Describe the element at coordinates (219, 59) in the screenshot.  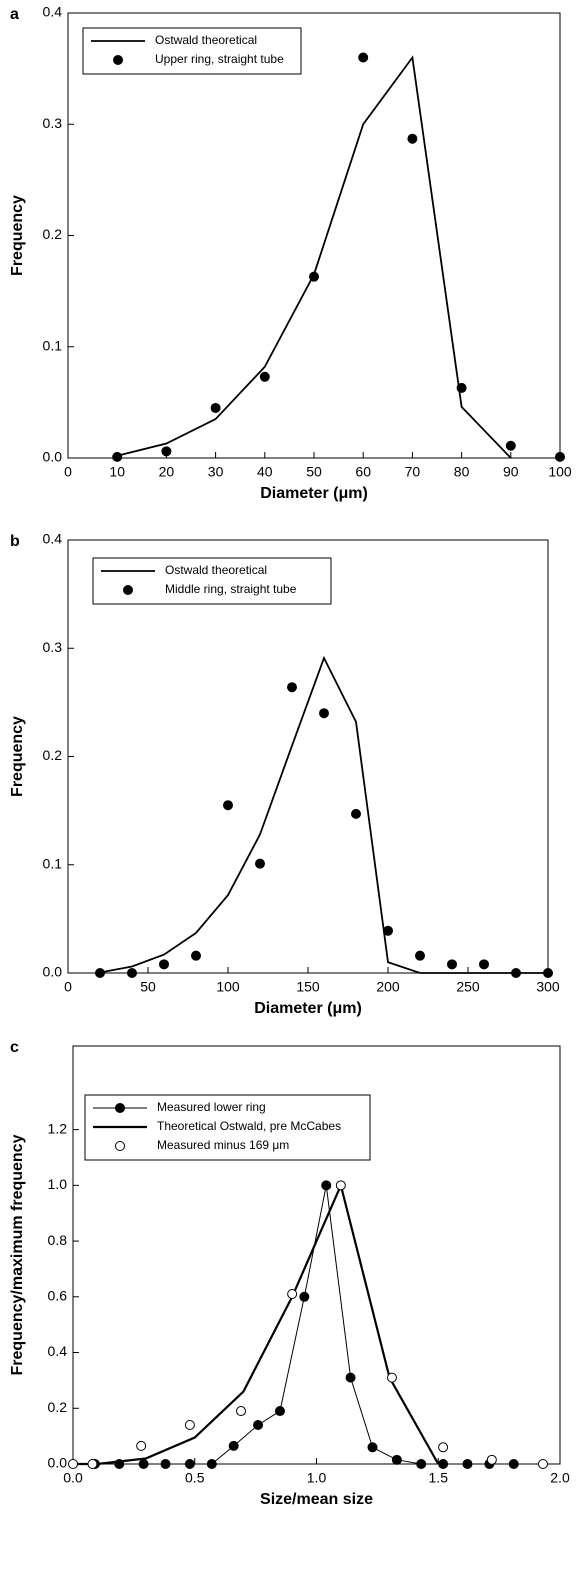
I see `legend-label: Upper ring, straight tube` at that location.